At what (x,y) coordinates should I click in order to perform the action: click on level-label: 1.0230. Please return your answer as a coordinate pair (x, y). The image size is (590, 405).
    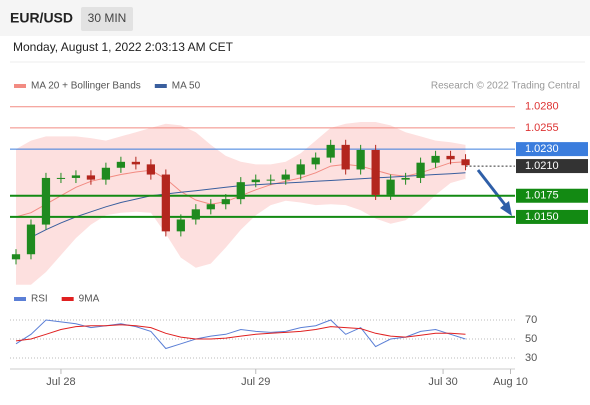
    Looking at the image, I should click on (542, 149).